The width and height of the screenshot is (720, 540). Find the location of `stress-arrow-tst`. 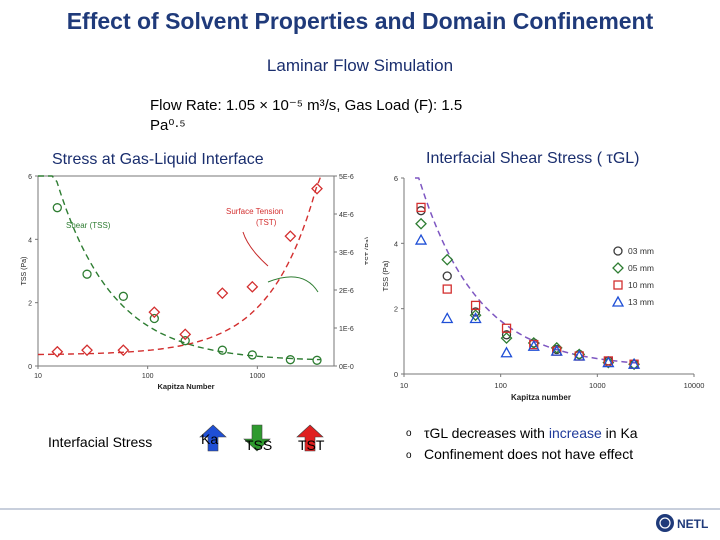

stress-arrow-tst is located at coordinates (310, 440).